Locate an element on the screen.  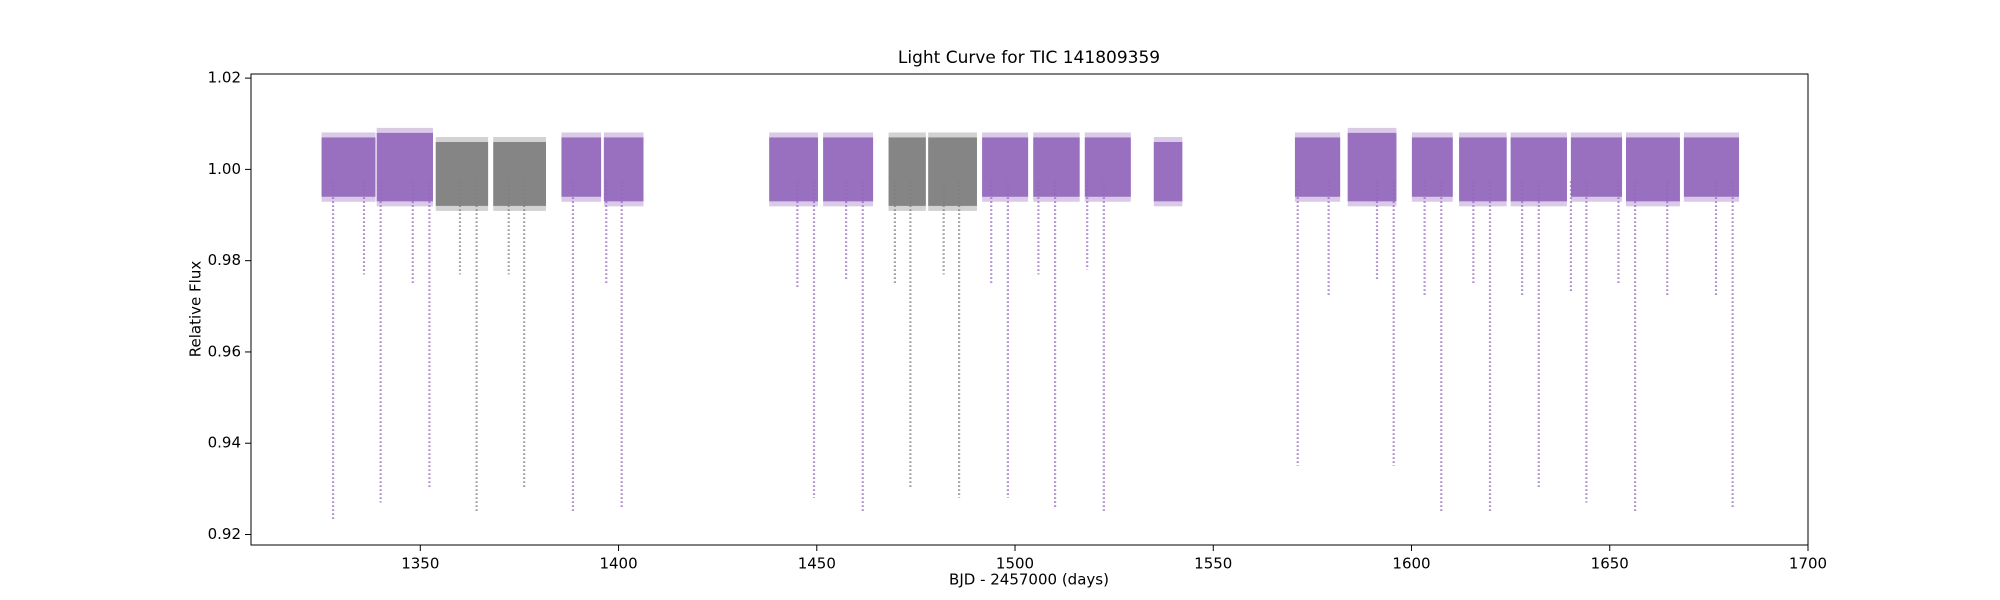
y-tick-label: 0.92 is located at coordinates (224, 534).